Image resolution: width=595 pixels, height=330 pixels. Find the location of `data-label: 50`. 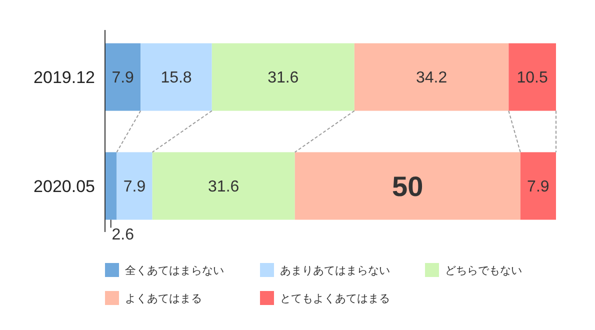

data-label: 50 is located at coordinates (408, 186).